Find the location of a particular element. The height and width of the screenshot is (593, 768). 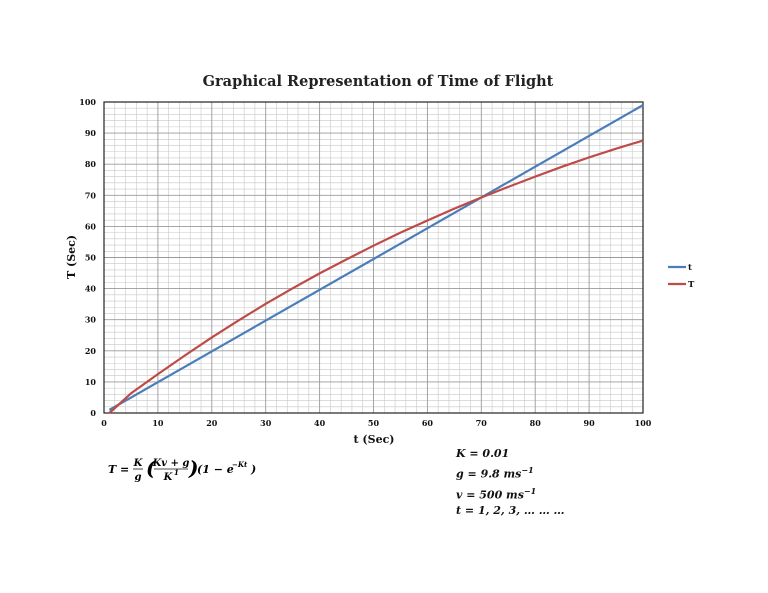

formula-frac1-den: g is located at coordinates (138, 477).